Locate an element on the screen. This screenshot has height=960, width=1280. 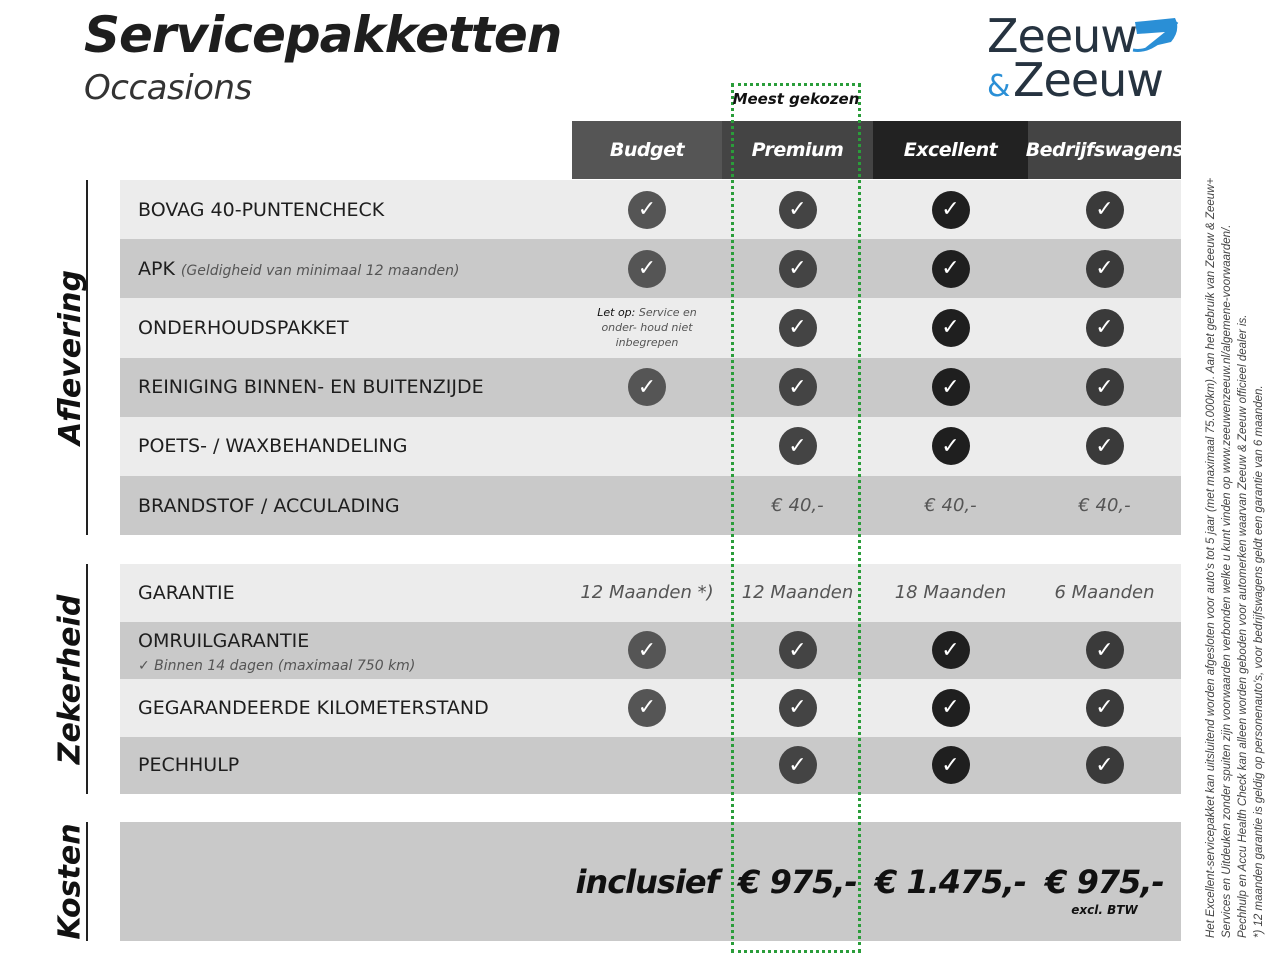
row-label-text: BOVAG 40-PUNTENCHECK is located at coordinates (261, 209).